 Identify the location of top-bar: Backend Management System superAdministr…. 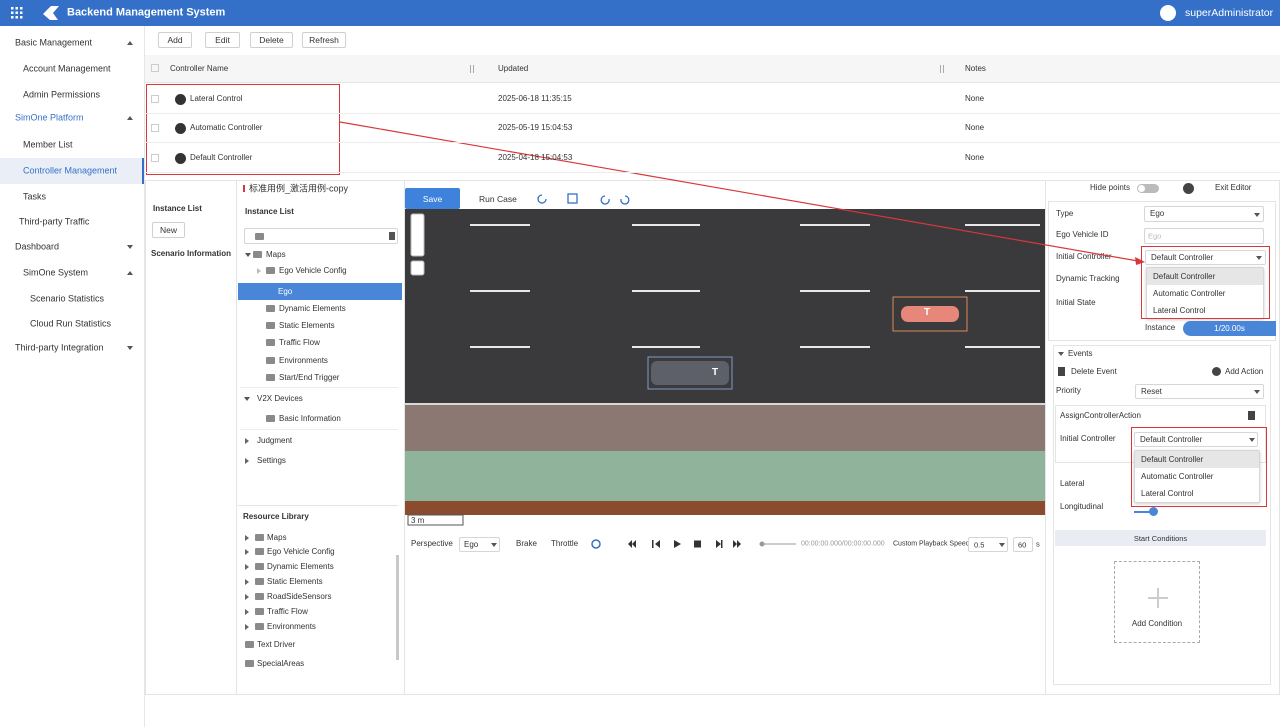
(640, 13).